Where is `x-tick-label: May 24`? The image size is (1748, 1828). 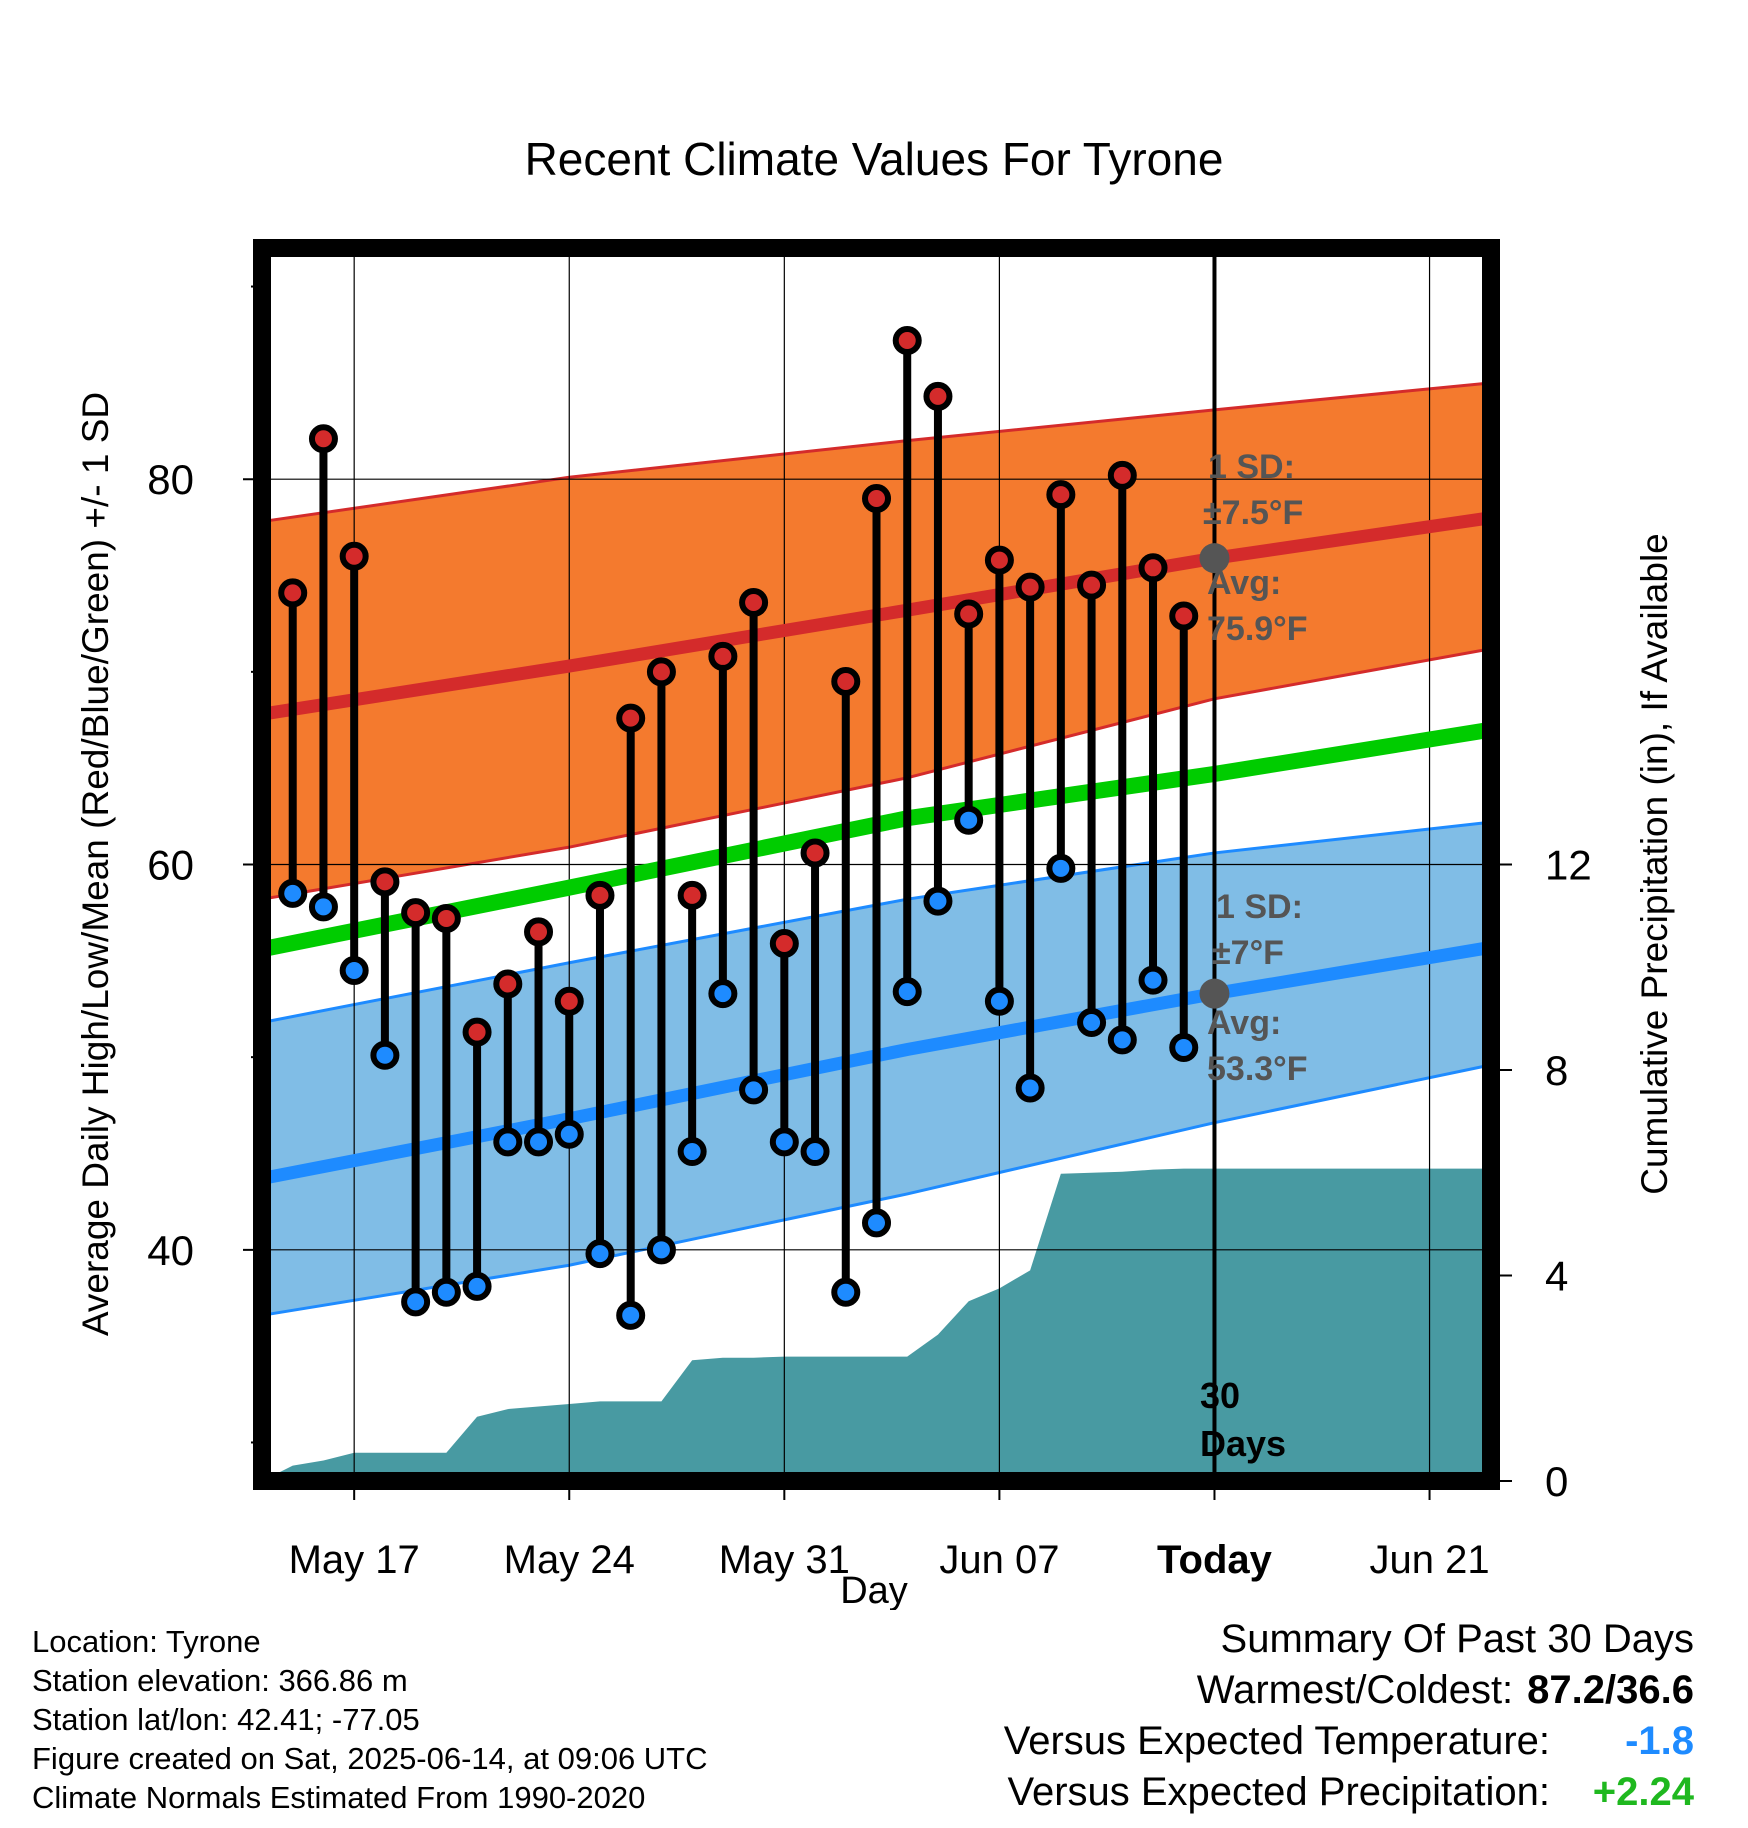 x-tick-label: May 24 is located at coordinates (569, 1560).